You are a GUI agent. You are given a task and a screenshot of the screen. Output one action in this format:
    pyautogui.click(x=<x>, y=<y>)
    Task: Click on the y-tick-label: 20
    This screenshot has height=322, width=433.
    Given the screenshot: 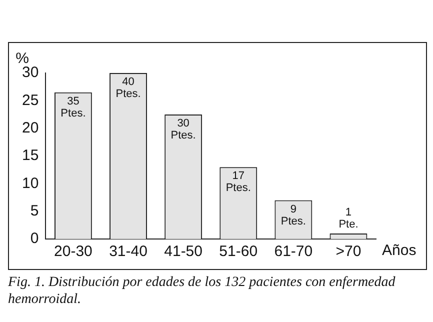 What is the action you would take?
    pyautogui.click(x=30, y=127)
    